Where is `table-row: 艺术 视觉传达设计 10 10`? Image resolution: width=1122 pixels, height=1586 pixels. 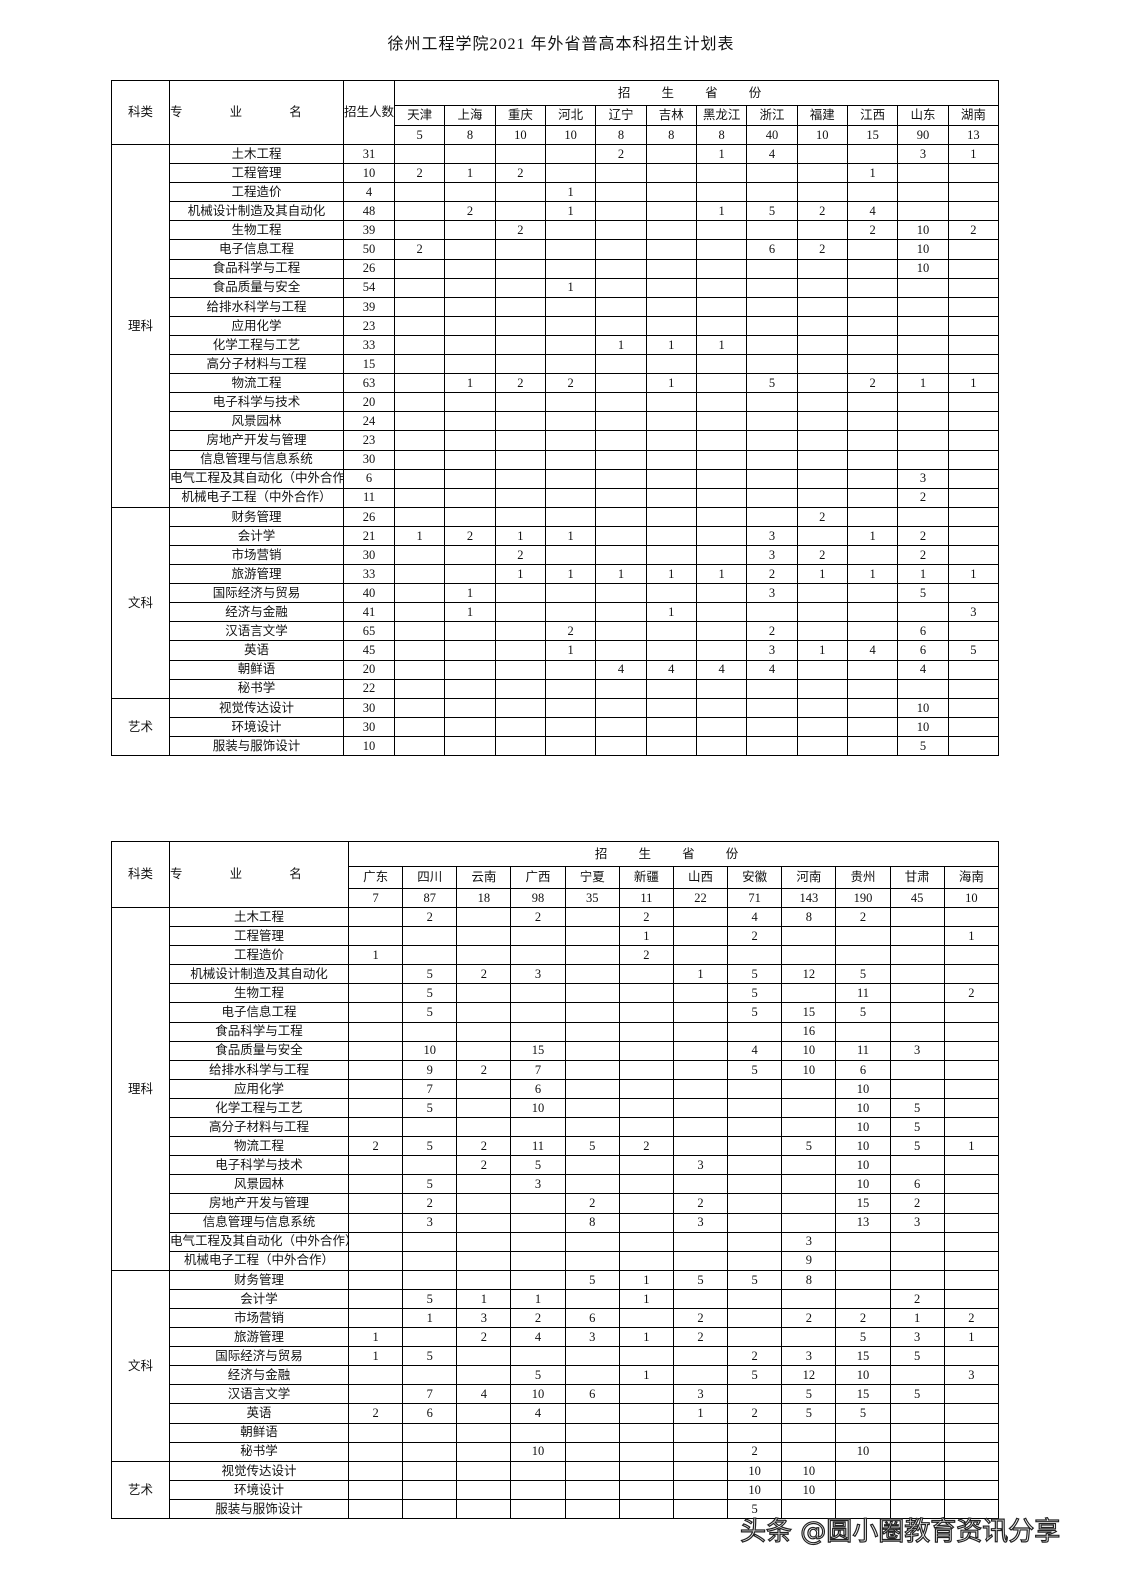 table-row: 艺术 视觉传达设计 10 10 is located at coordinates (555, 1490).